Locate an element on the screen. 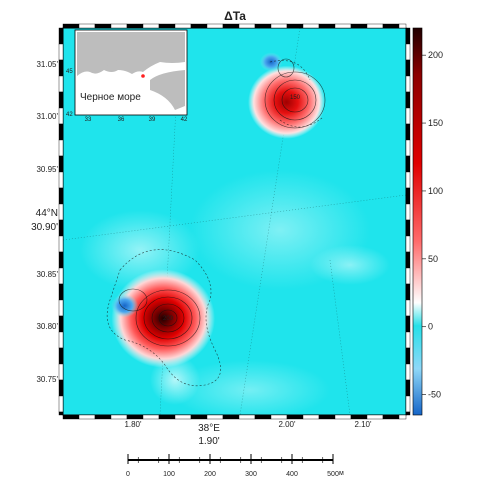 This screenshot has height=489, width=479. x-axis: 1.80' 38°E 1.90' 2.00' 2.10' is located at coordinates (248, 433).